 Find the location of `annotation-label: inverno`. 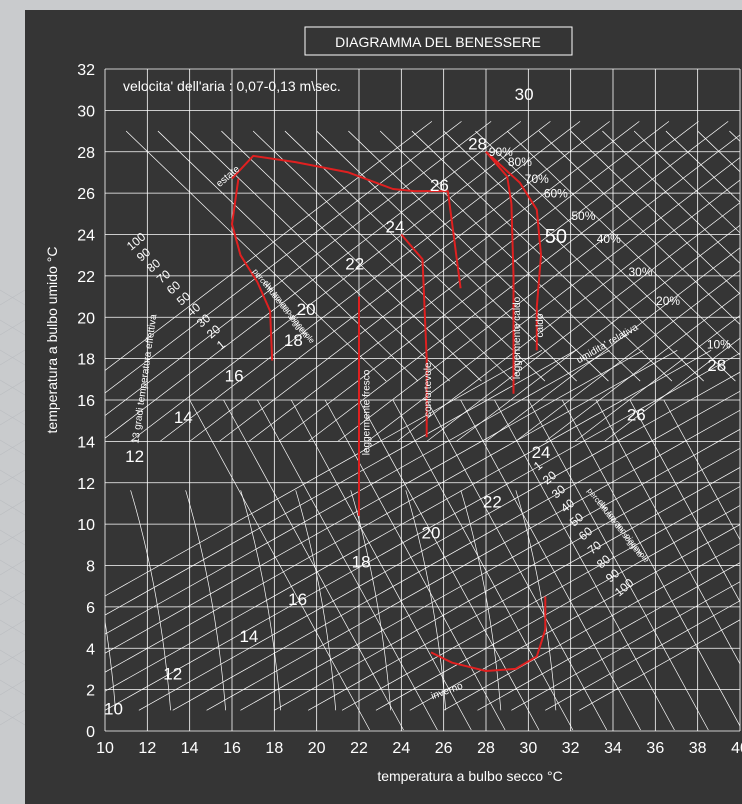

annotation-label: inverno is located at coordinates (447, 691).